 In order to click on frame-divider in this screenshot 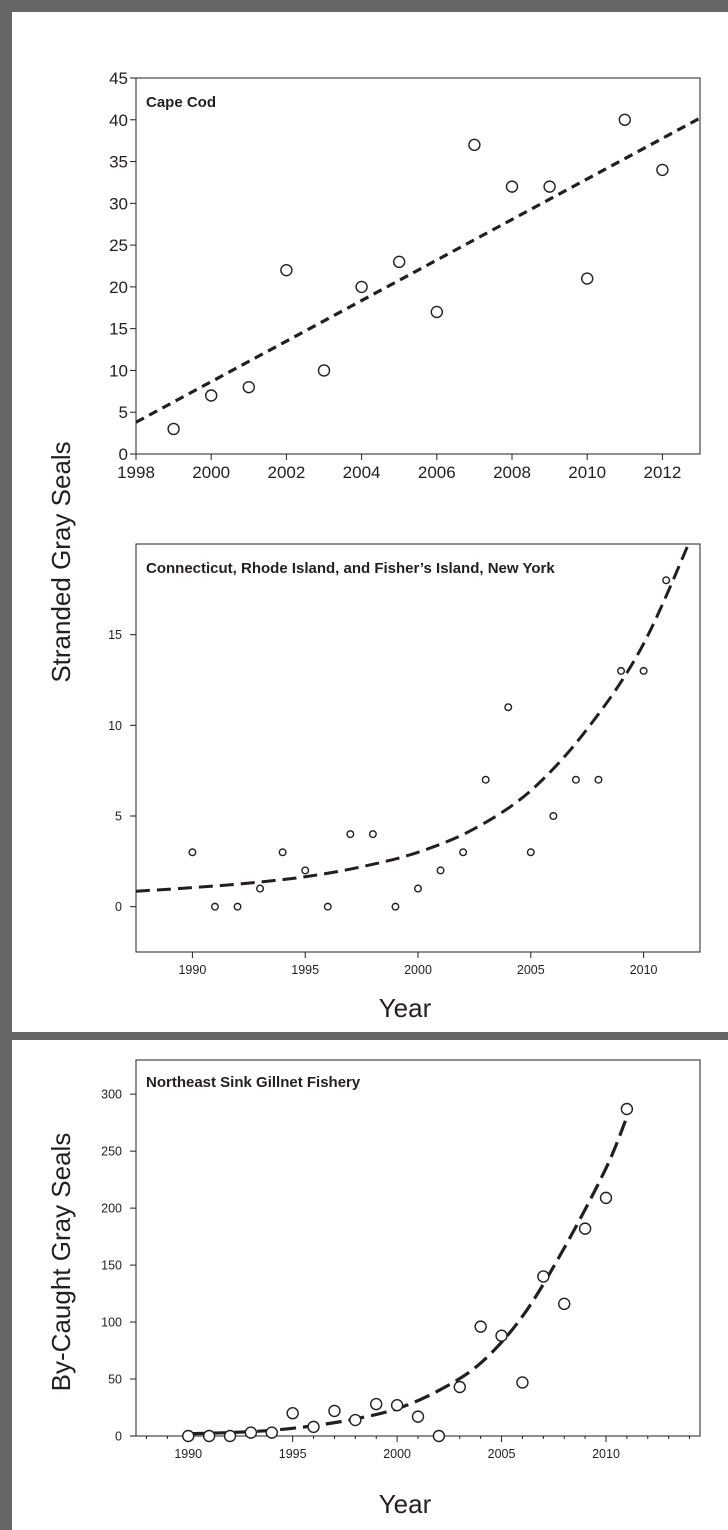, I will do `click(364, 1036)`.